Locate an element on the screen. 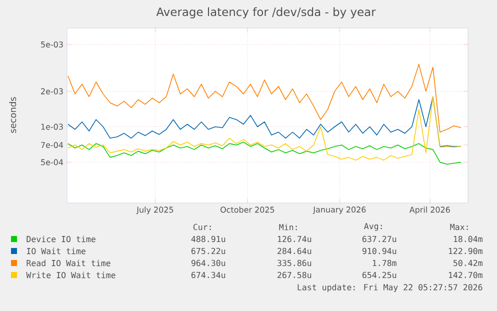  text: 674.34u is located at coordinates (208, 275).